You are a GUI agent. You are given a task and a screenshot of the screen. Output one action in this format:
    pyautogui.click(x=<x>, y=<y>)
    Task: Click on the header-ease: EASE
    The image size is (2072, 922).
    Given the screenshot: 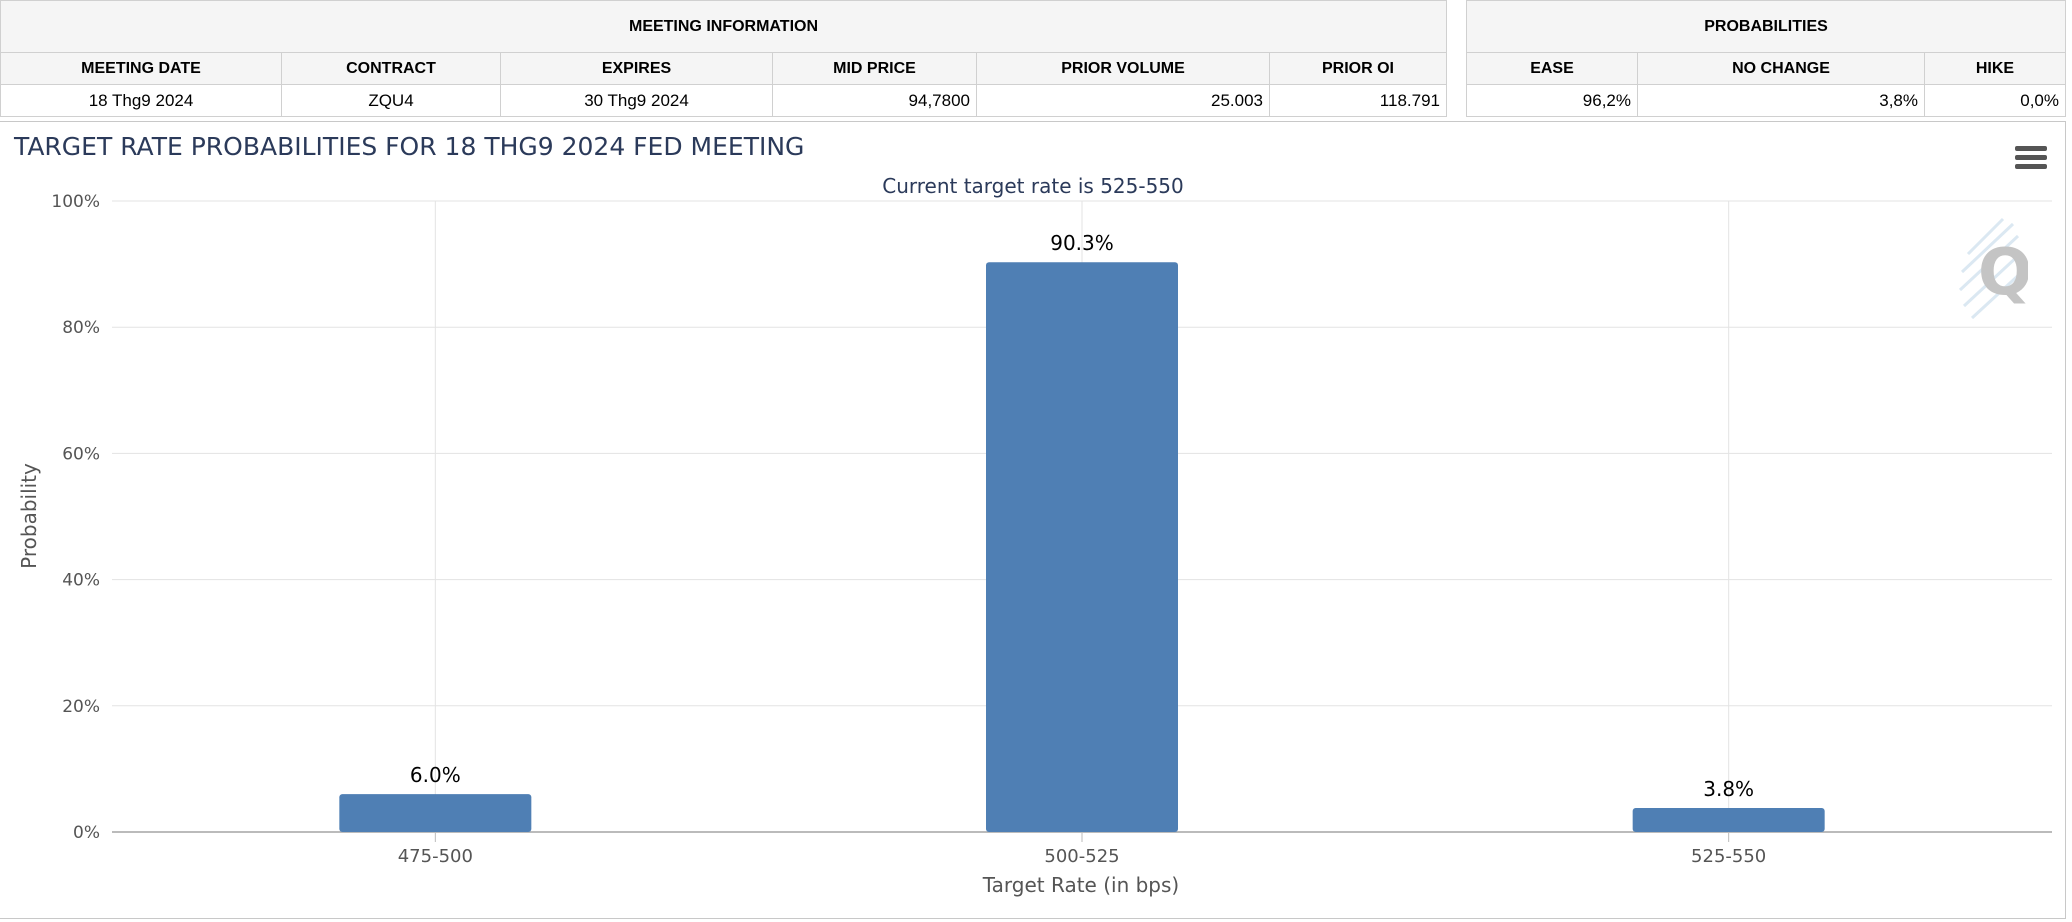 What is the action you would take?
    pyautogui.click(x=1552, y=68)
    